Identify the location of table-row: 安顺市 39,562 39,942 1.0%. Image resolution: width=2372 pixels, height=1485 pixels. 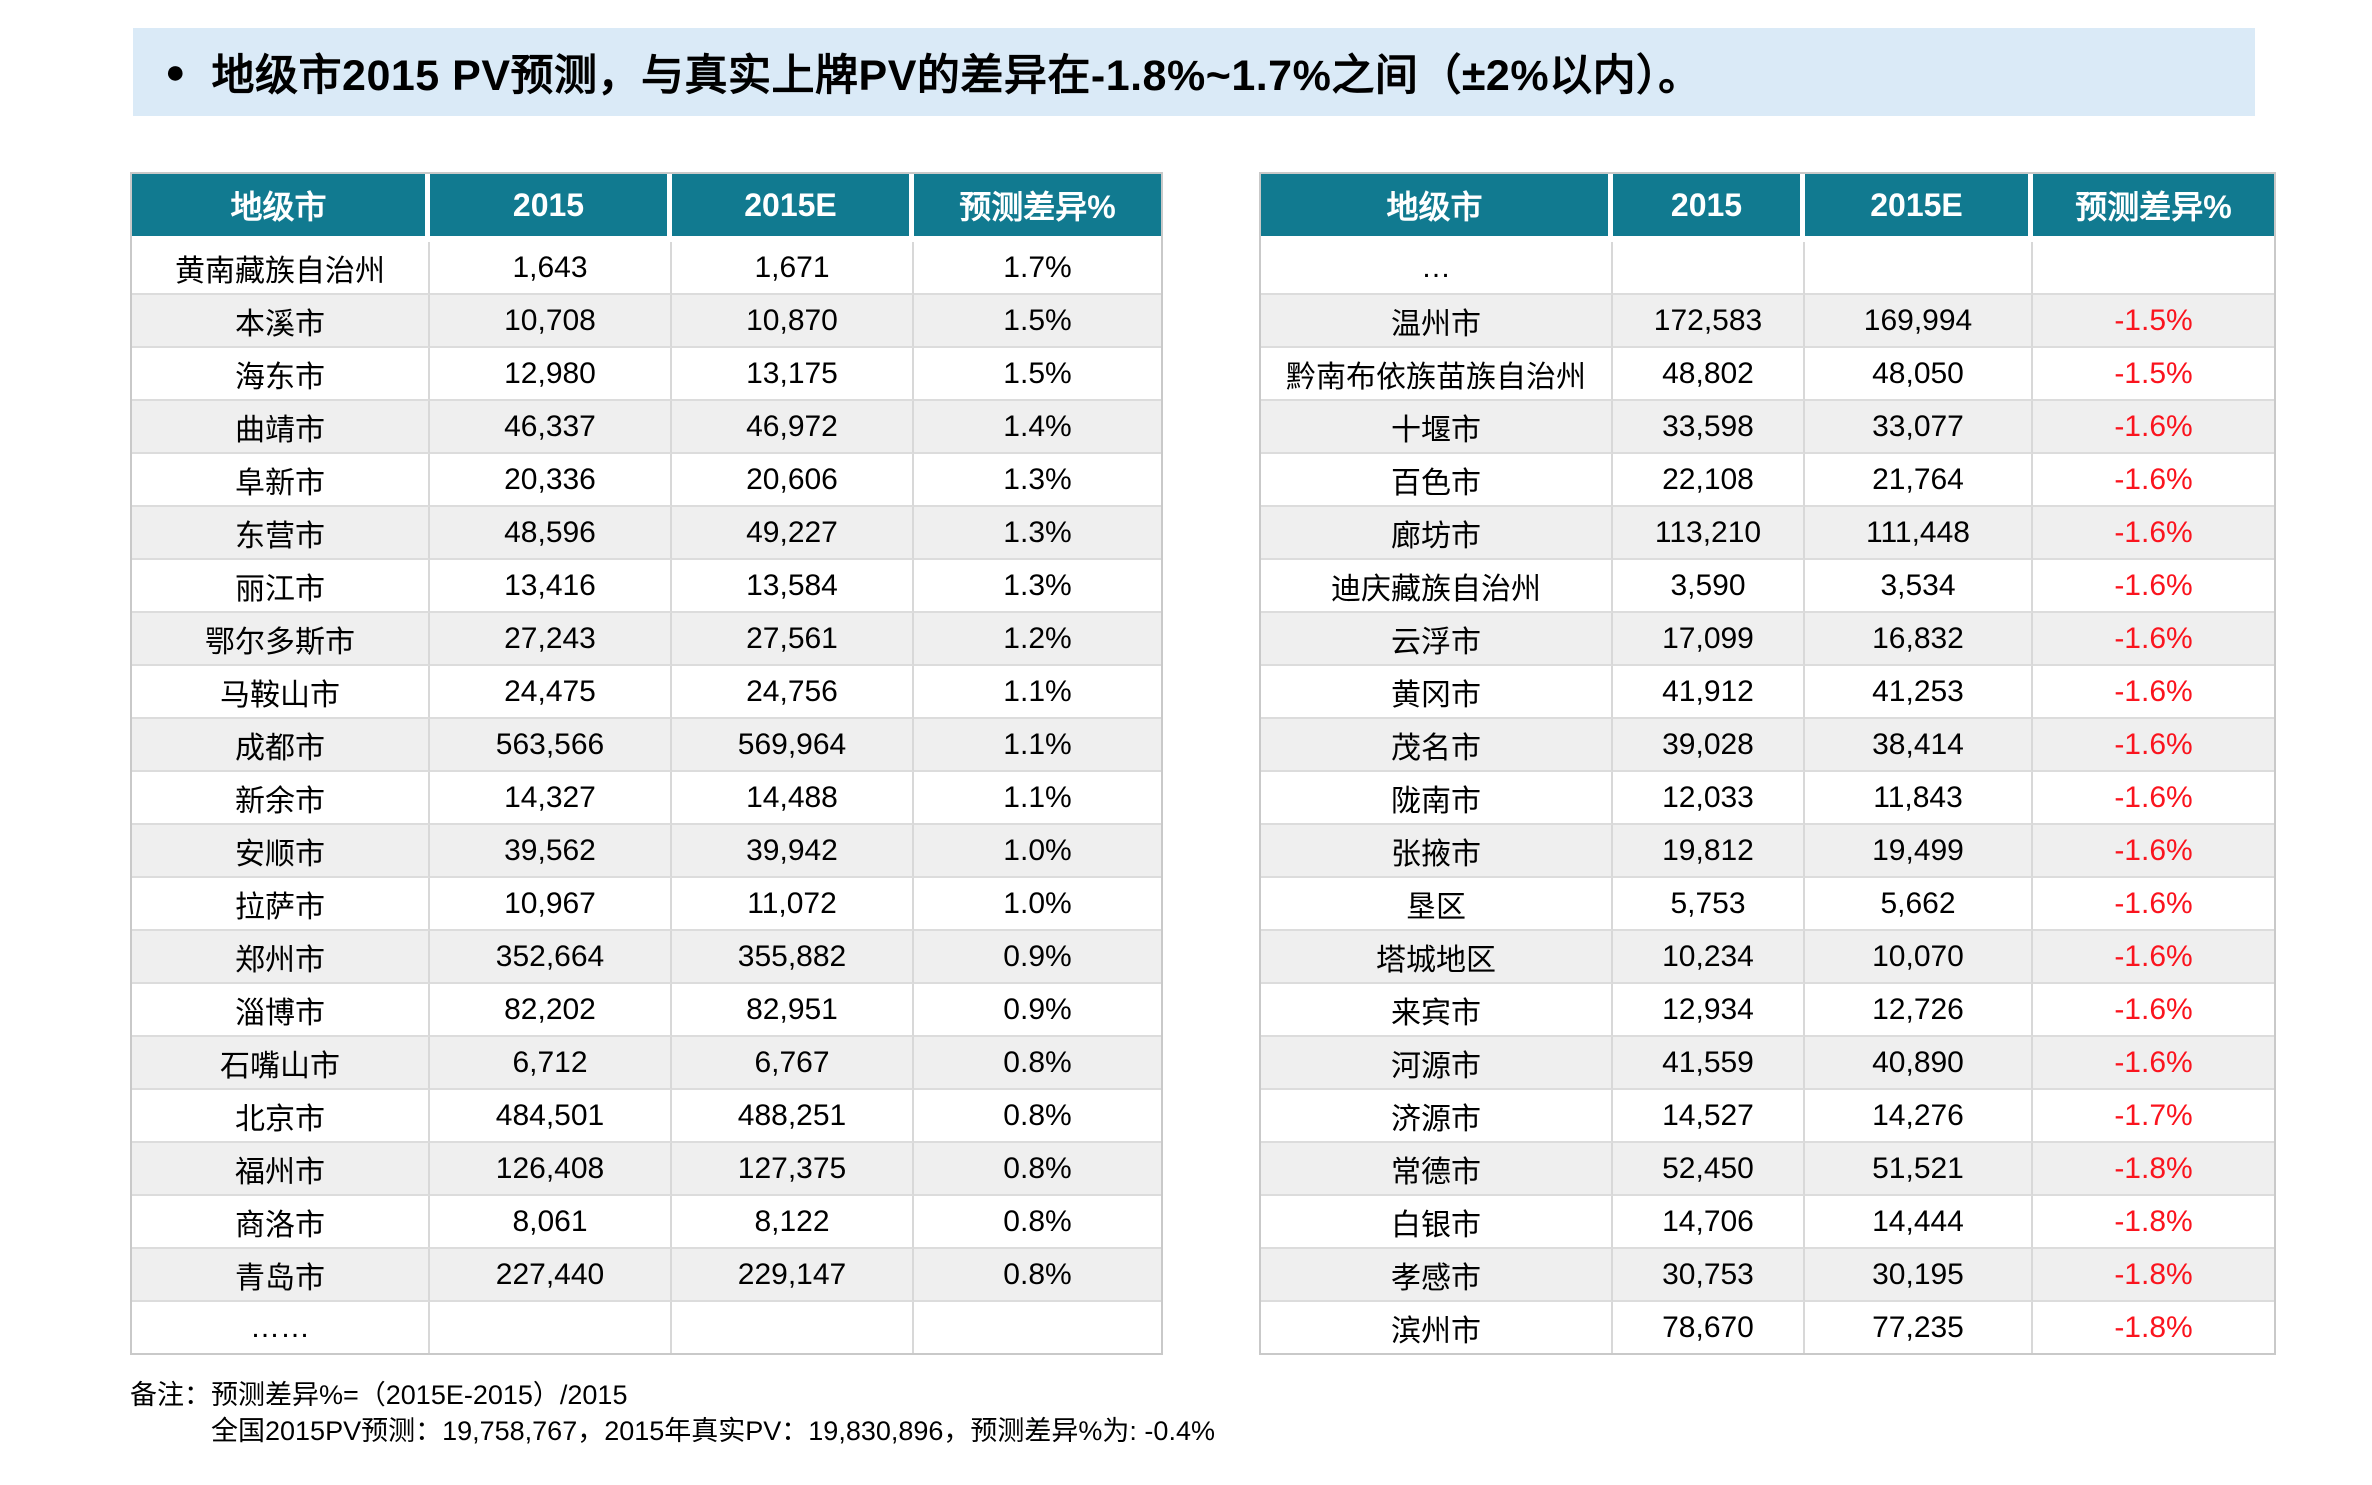
(646, 851).